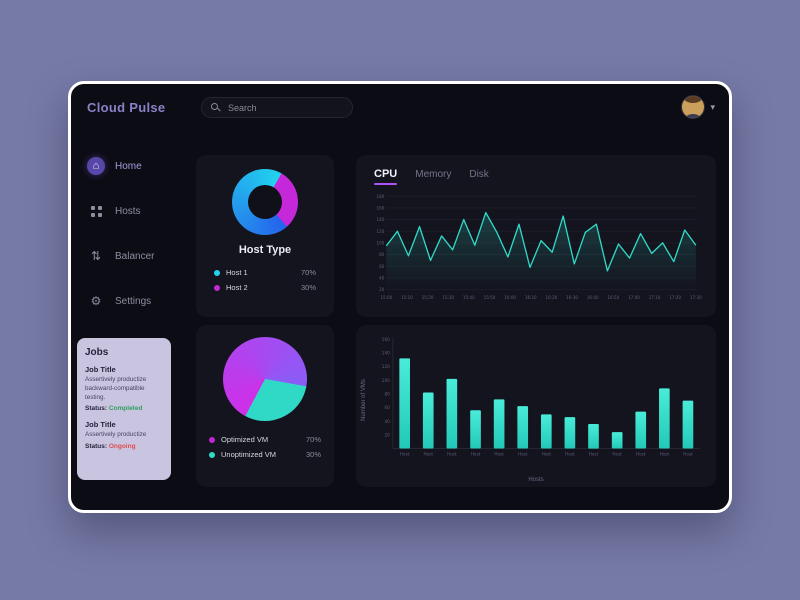 This screenshot has width=800, height=600. I want to click on svg-text: 16:30, so click(572, 297).